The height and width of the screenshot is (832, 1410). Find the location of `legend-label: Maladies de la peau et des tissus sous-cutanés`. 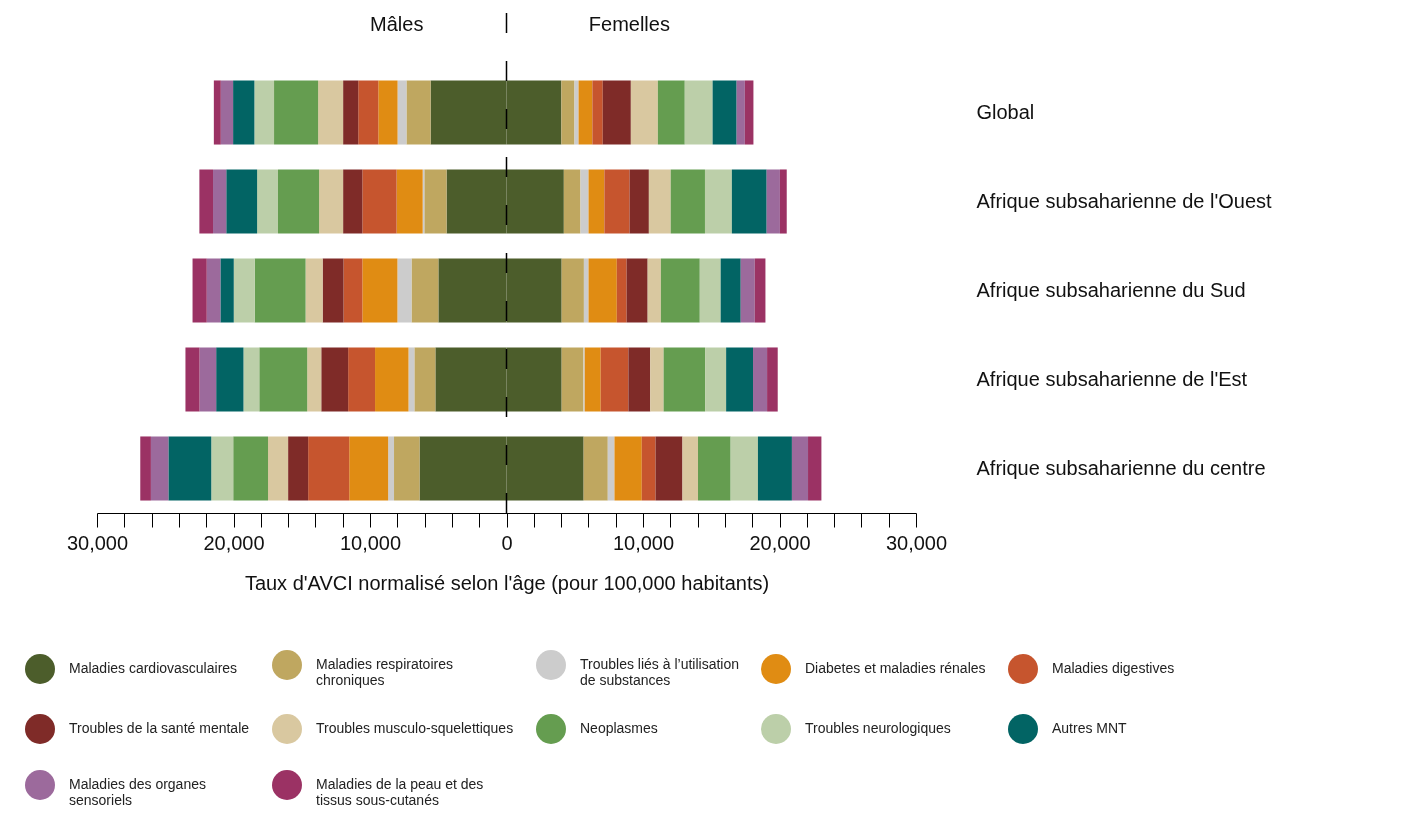

legend-label: Maladies de la peau et des tissus sous-cutanés is located at coordinates (400, 792).